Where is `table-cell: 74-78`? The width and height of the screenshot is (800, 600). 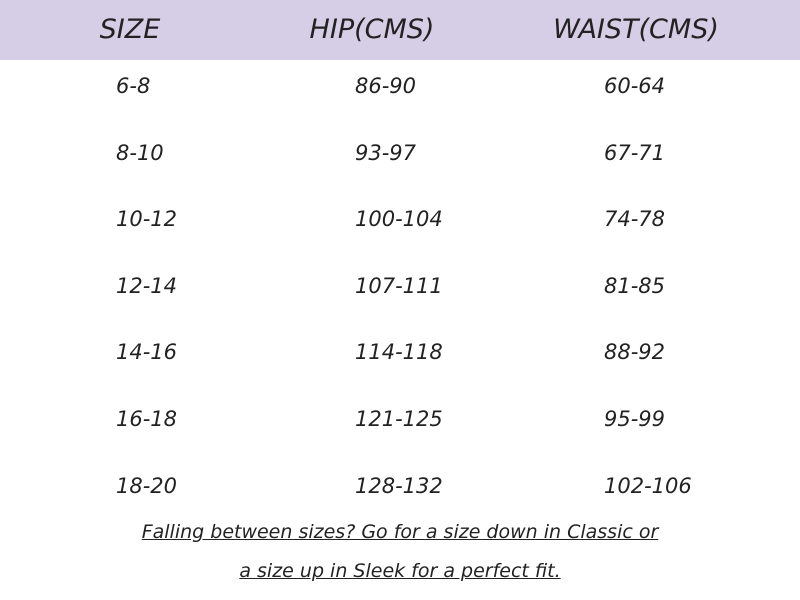
table-cell: 74-78 is located at coordinates (635, 219).